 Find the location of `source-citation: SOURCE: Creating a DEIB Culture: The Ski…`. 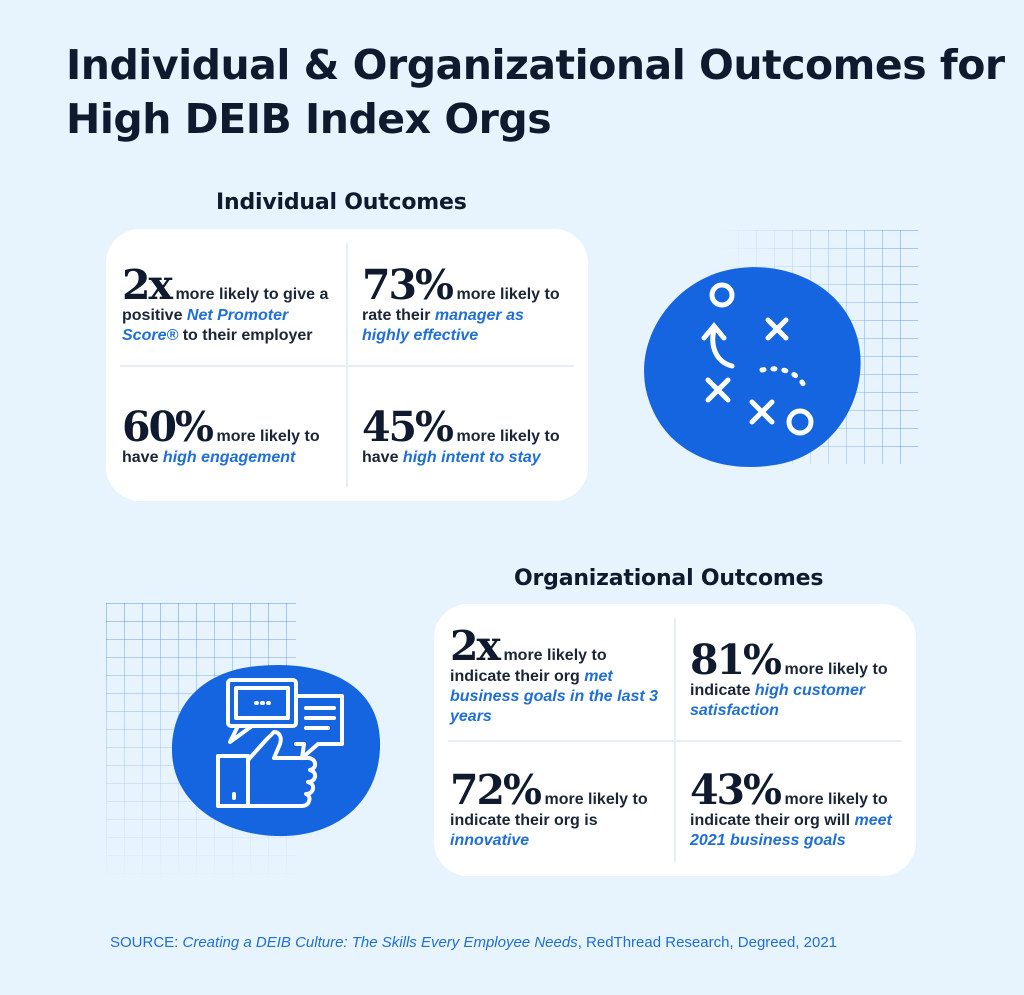

source-citation: SOURCE: Creating a DEIB Culture: The Ski… is located at coordinates (473, 942).